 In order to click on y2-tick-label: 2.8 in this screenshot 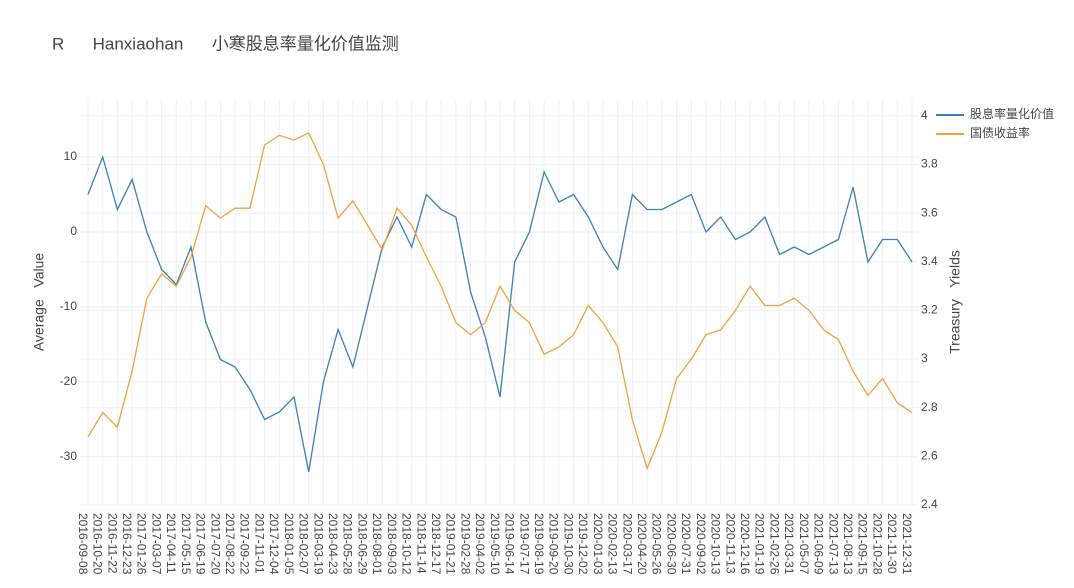, I will do `click(929, 407)`.